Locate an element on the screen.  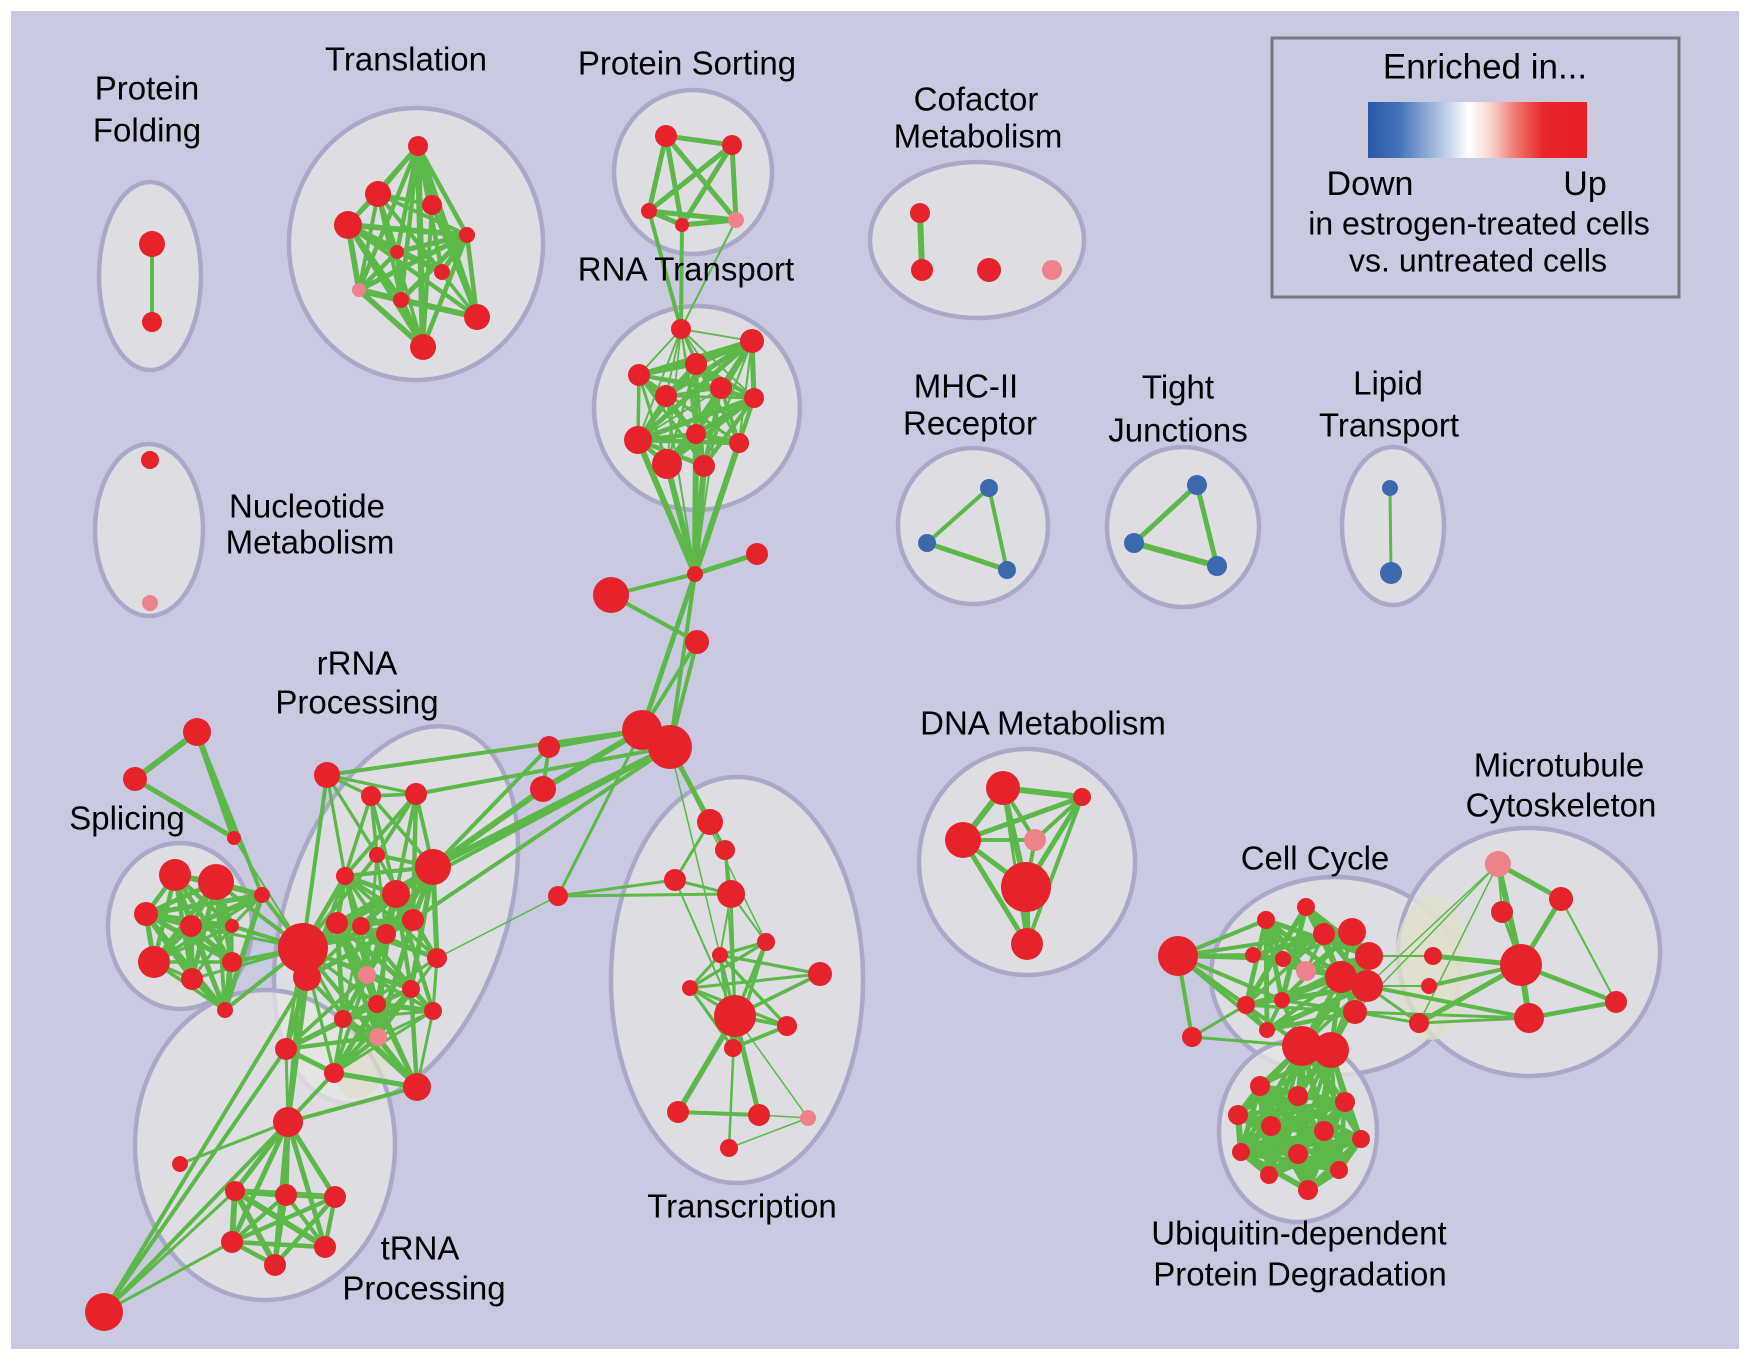
svg-text: tRNA is located at coordinates (420, 1248).